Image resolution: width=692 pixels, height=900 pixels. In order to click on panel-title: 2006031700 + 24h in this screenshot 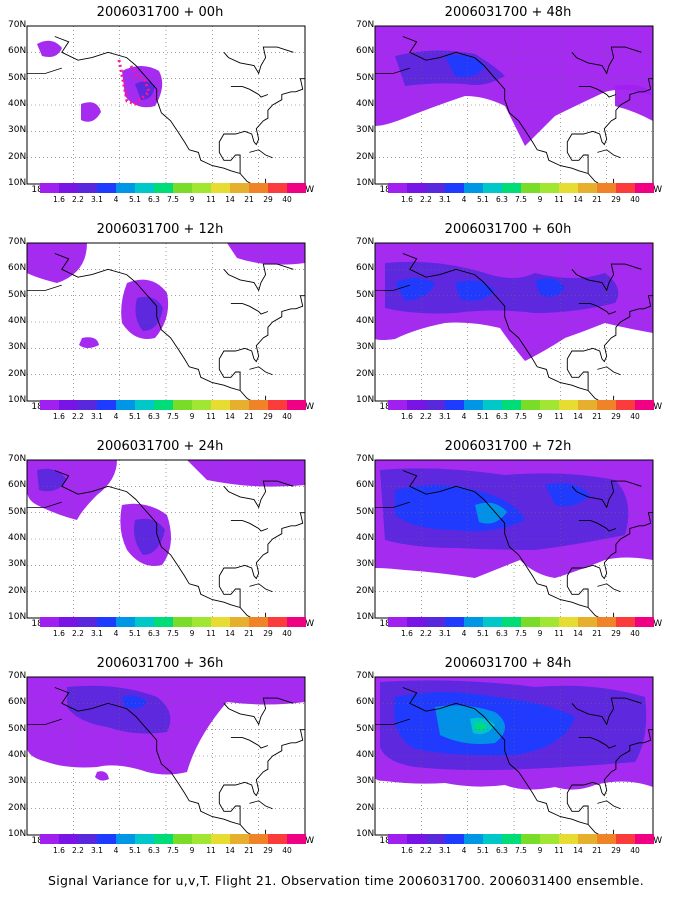, I will do `click(160, 446)`.